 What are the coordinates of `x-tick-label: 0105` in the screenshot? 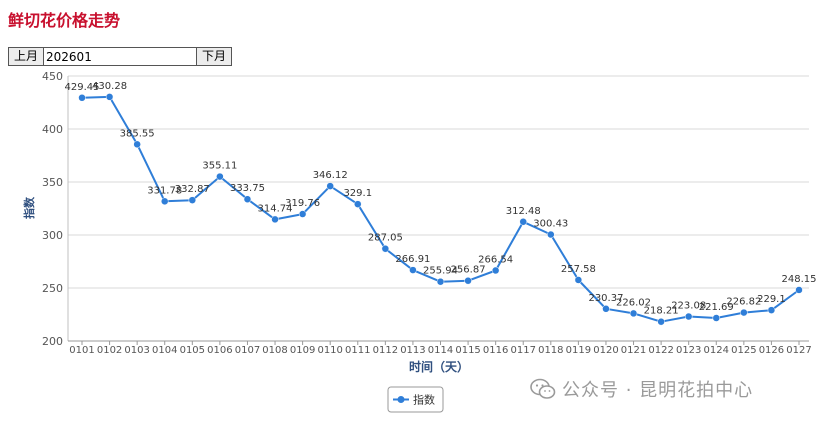 It's located at (192, 350).